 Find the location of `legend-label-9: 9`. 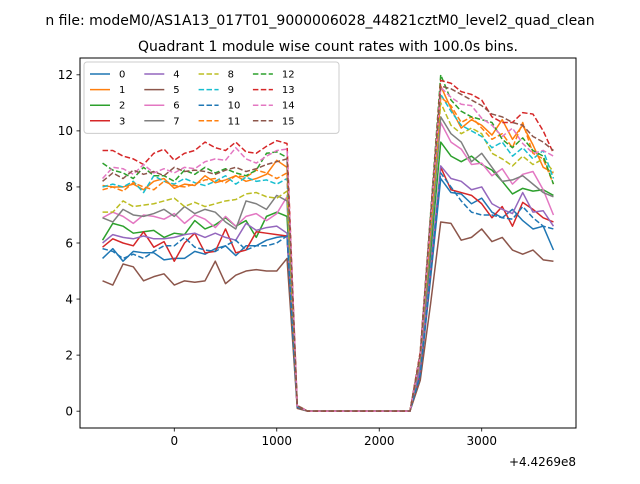

legend-label-9: 9 is located at coordinates (231, 90).